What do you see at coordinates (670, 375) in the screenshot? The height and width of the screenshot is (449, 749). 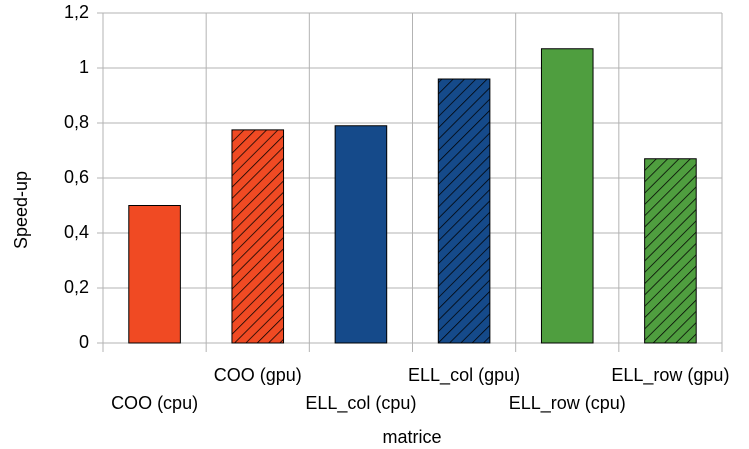 I see `x-tick-label: ELL_row (gpu)` at bounding box center [670, 375].